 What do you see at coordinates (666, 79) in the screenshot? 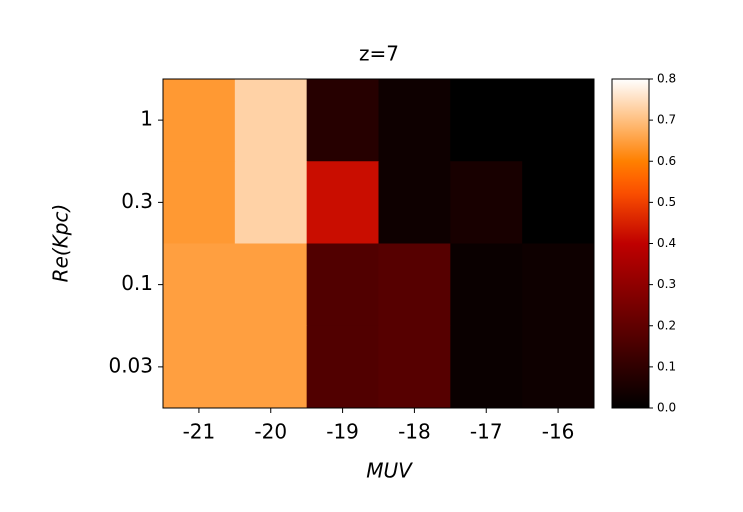
I see `colorbar-tick-label: 0.8` at bounding box center [666, 79].